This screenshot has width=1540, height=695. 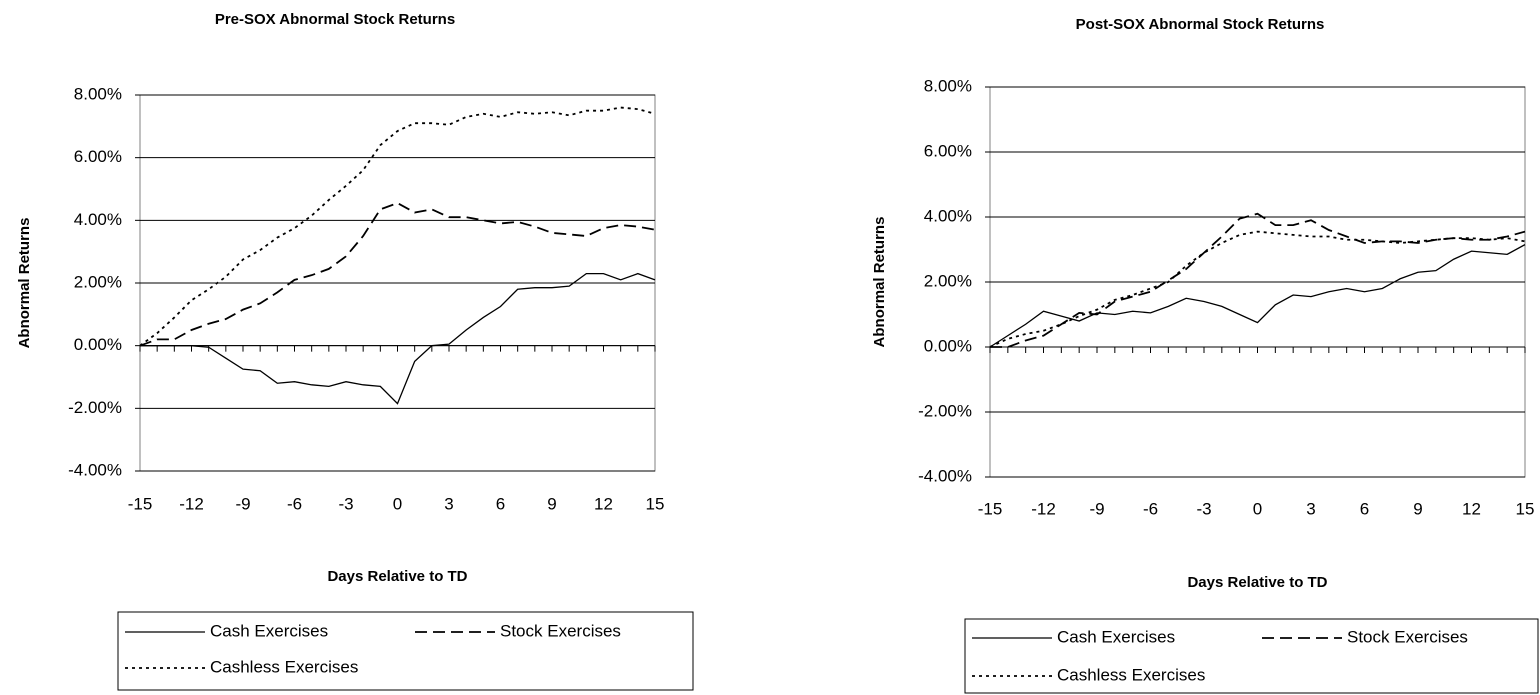 I want to click on chart-title: Post-SOX Abnormal Stock Returns, so click(x=1200, y=24).